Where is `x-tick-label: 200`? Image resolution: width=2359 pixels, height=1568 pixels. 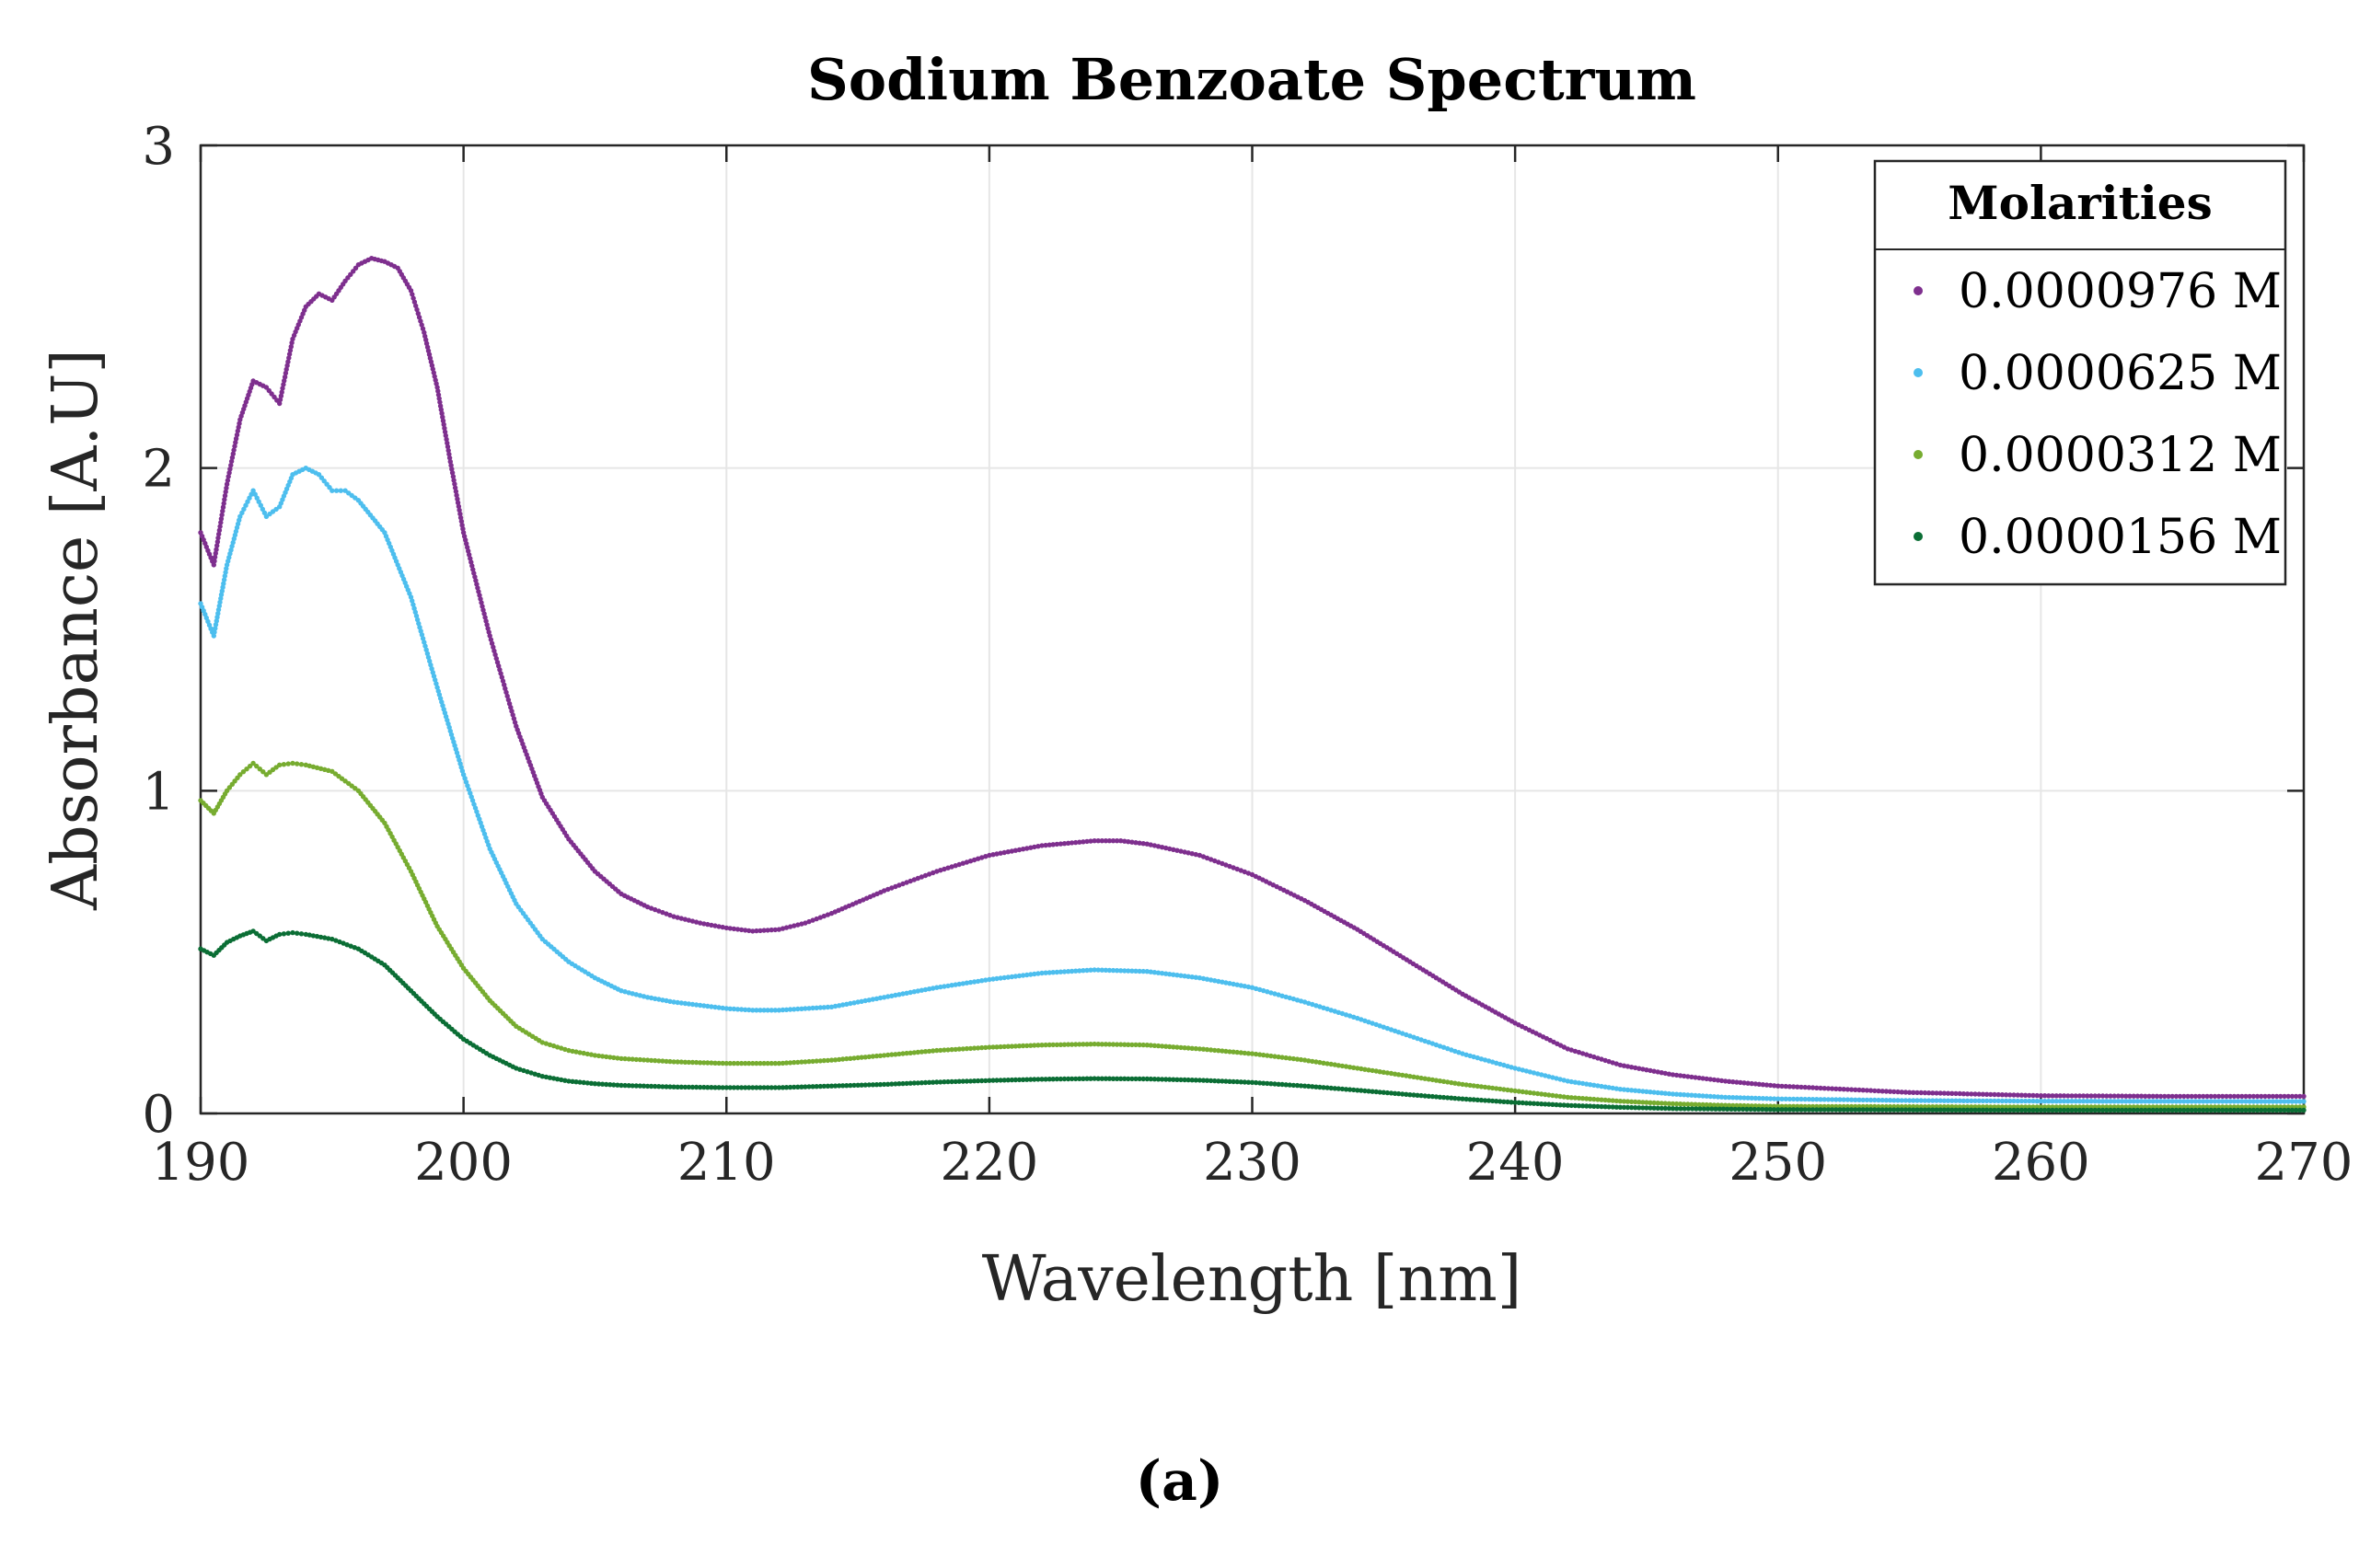
x-tick-label: 200 is located at coordinates (464, 1163).